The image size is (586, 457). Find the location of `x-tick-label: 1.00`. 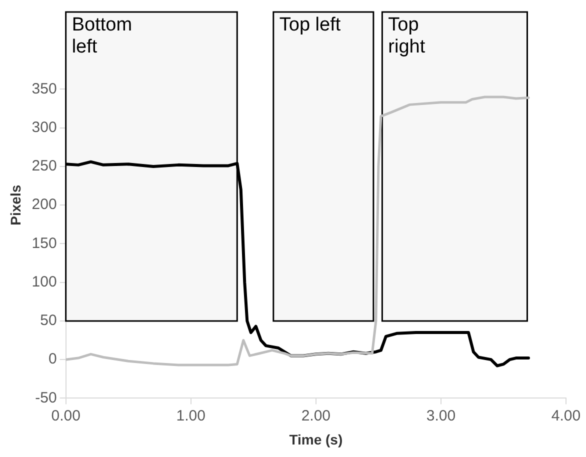

x-tick-label: 1.00 is located at coordinates (191, 415).